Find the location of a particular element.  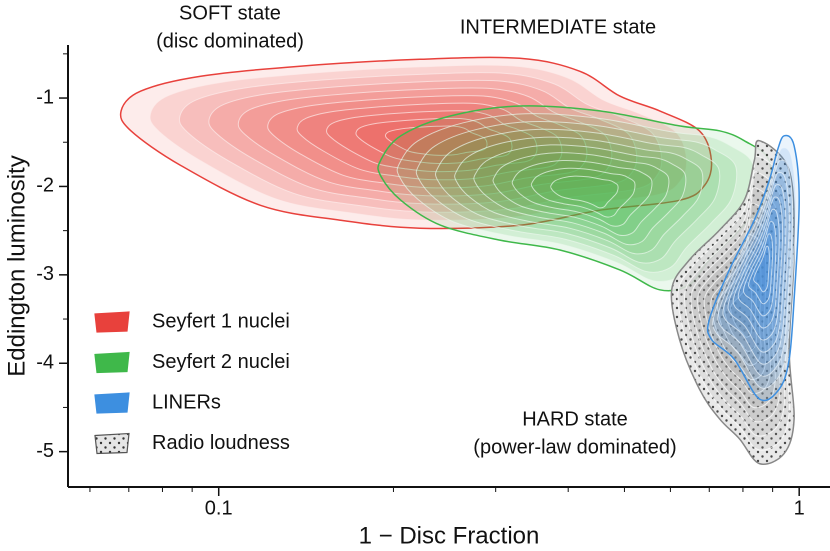

y-tick-label: -1 is located at coordinates (45, 97).